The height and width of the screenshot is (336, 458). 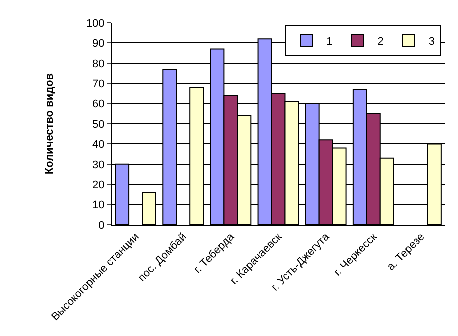 I want to click on y-axis-title: Количество видов, so click(x=50, y=124).